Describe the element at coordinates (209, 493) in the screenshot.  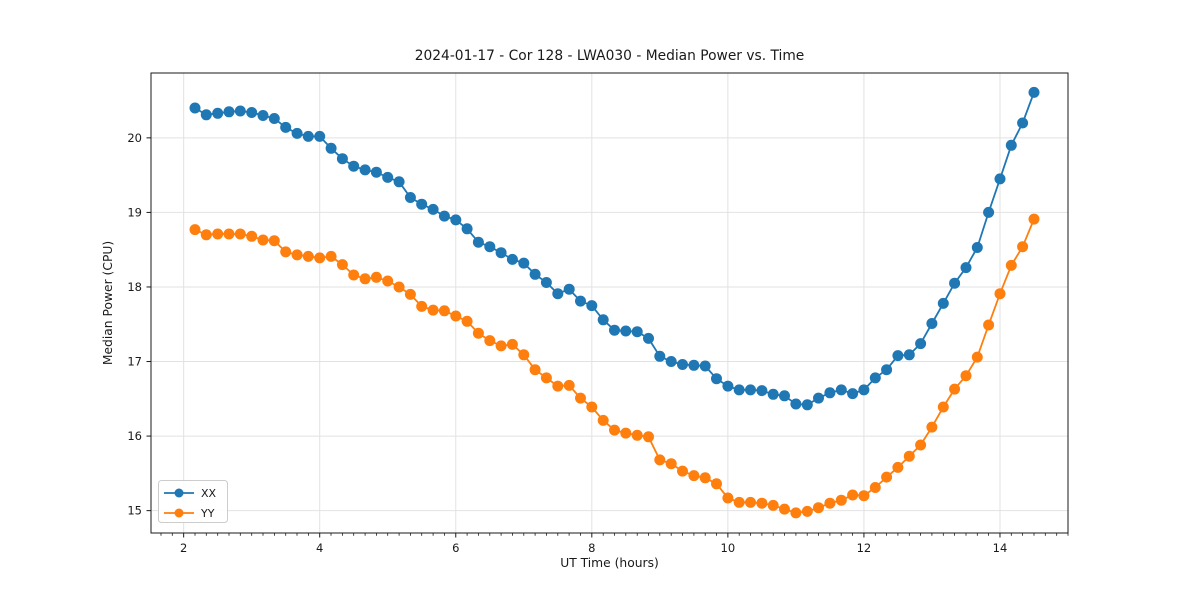
I see `legend-label: XX` at that location.